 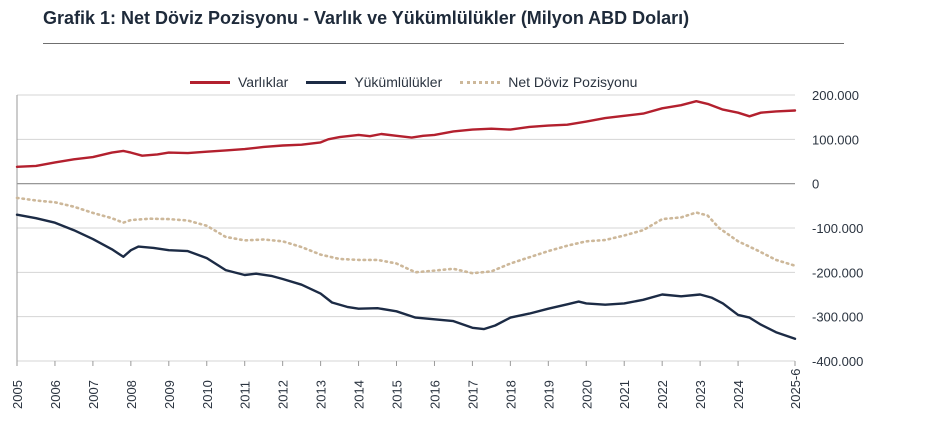 What do you see at coordinates (738, 394) in the screenshot?
I see `x-tick-label: 2024` at bounding box center [738, 394].